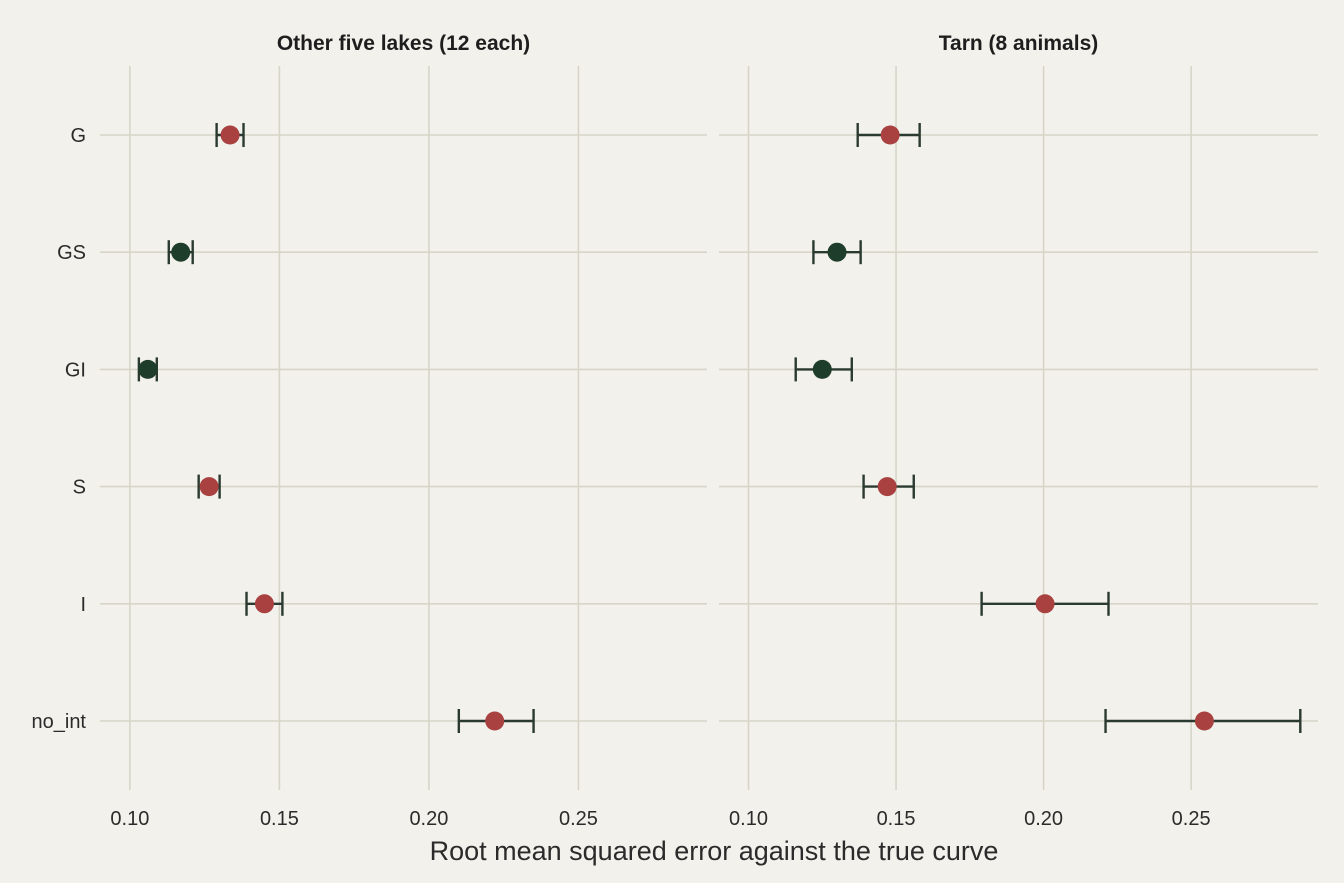 Image resolution: width=1344 pixels, height=883 pixels. Describe the element at coordinates (78, 136) in the screenshot. I see `y-tick-label-g: G` at that location.